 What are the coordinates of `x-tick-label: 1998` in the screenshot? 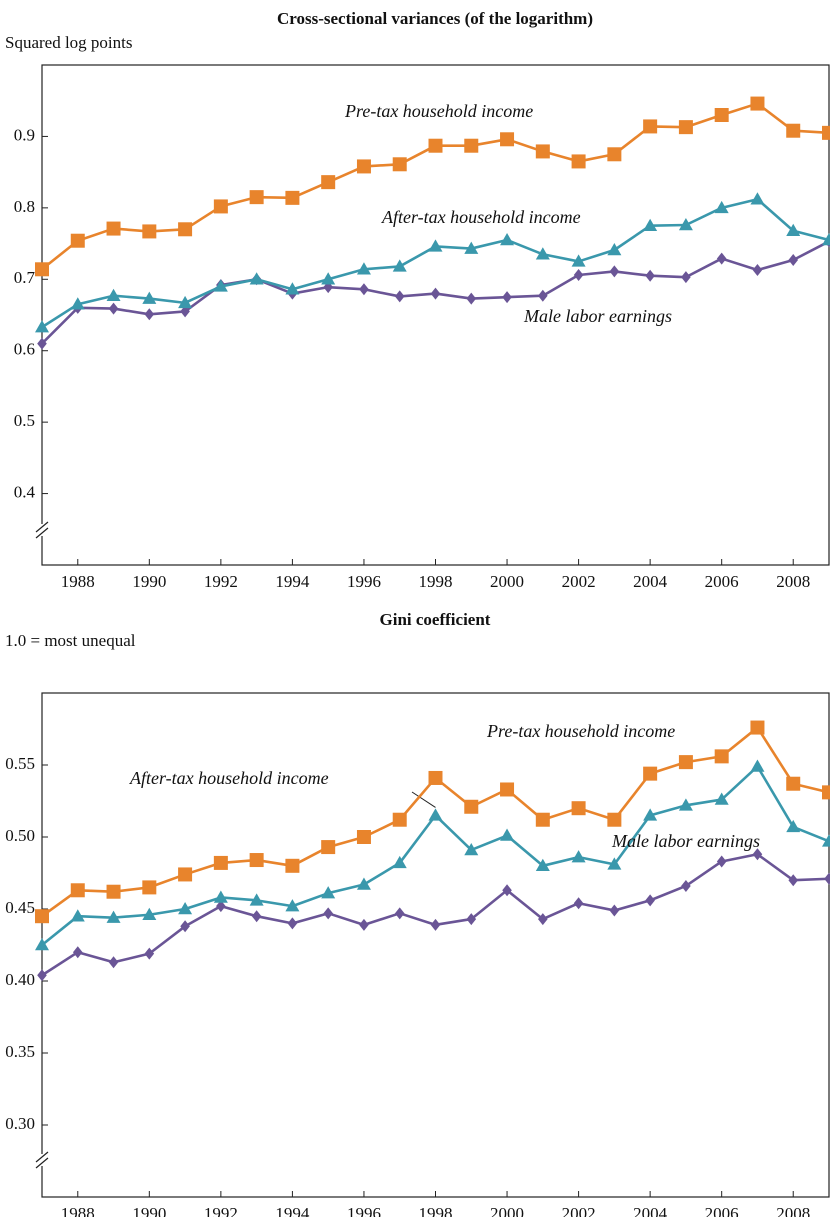 It's located at (436, 1210).